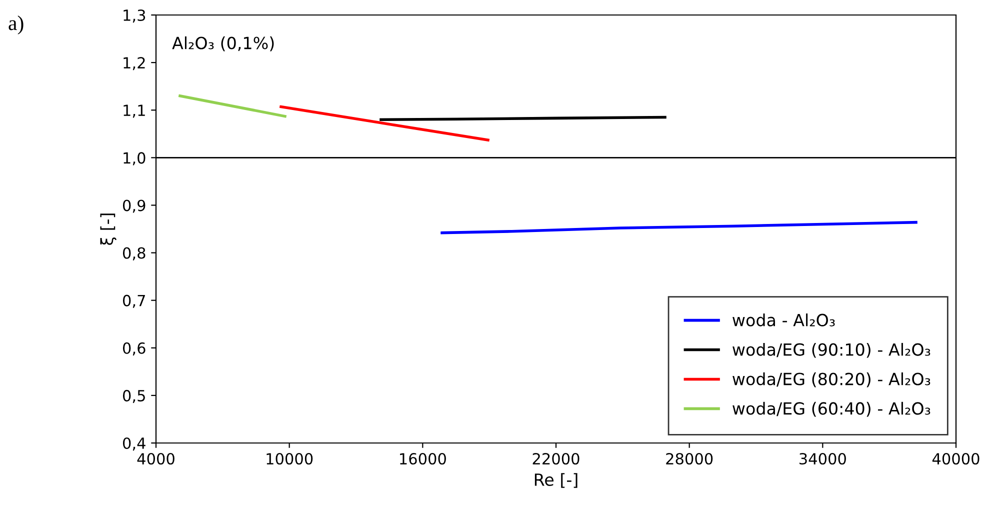  Describe the element at coordinates (831, 380) in the screenshot. I see `legend-label: woda/EG (80:20) - Al₂O₃` at that location.